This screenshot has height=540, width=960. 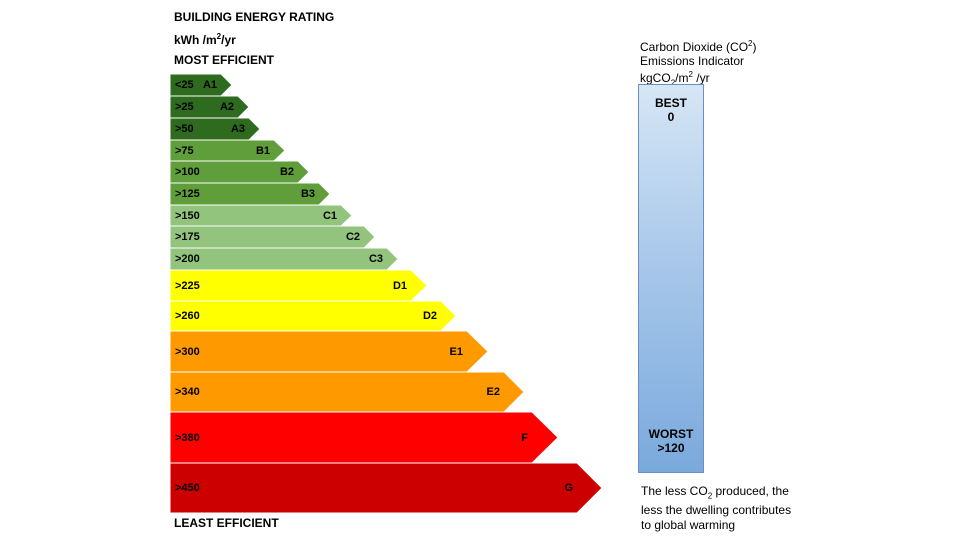 What do you see at coordinates (226, 523) in the screenshot?
I see `least-efficient-label: LEAST EFFICIENT` at bounding box center [226, 523].